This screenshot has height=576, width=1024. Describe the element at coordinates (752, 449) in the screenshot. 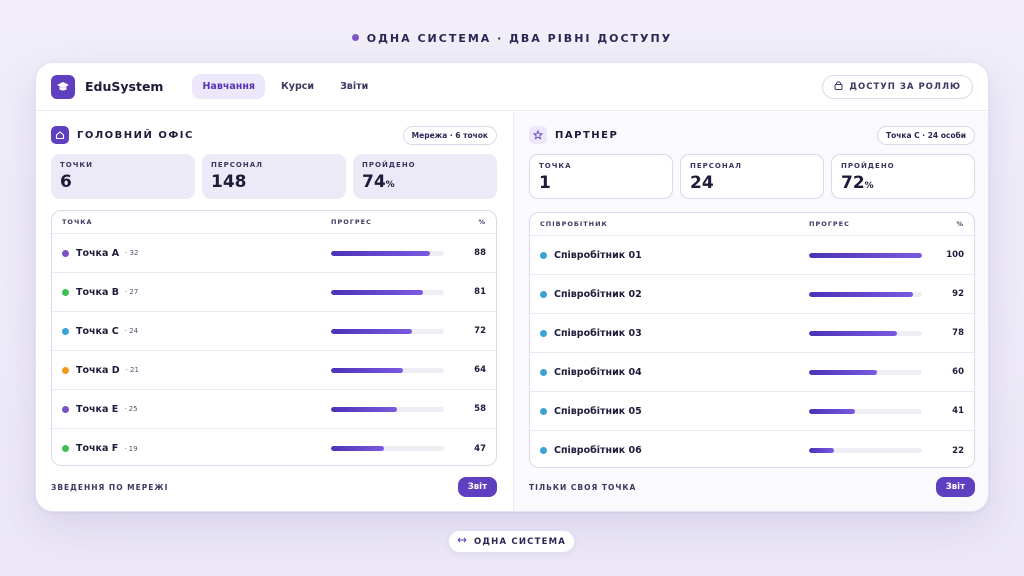

I see `table-row: Співробітник 06 22` at that location.